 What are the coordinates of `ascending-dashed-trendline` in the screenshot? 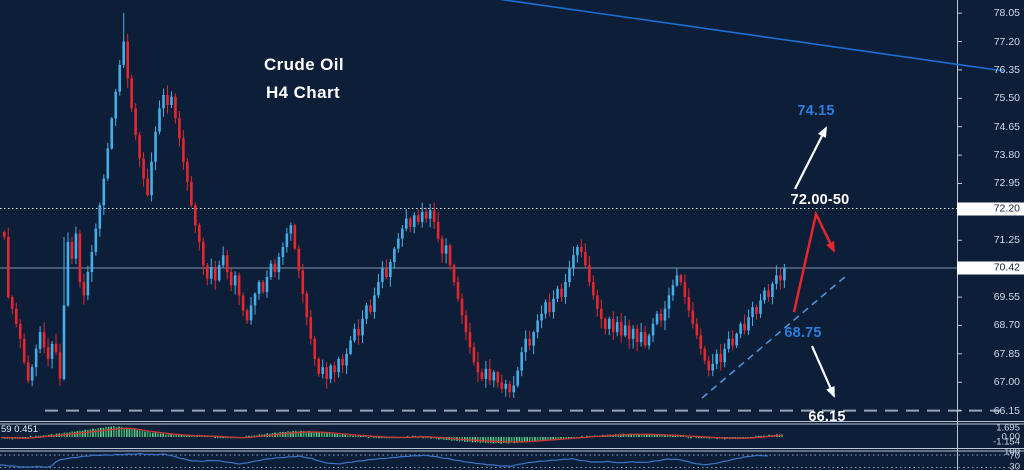 It's located at (774, 337).